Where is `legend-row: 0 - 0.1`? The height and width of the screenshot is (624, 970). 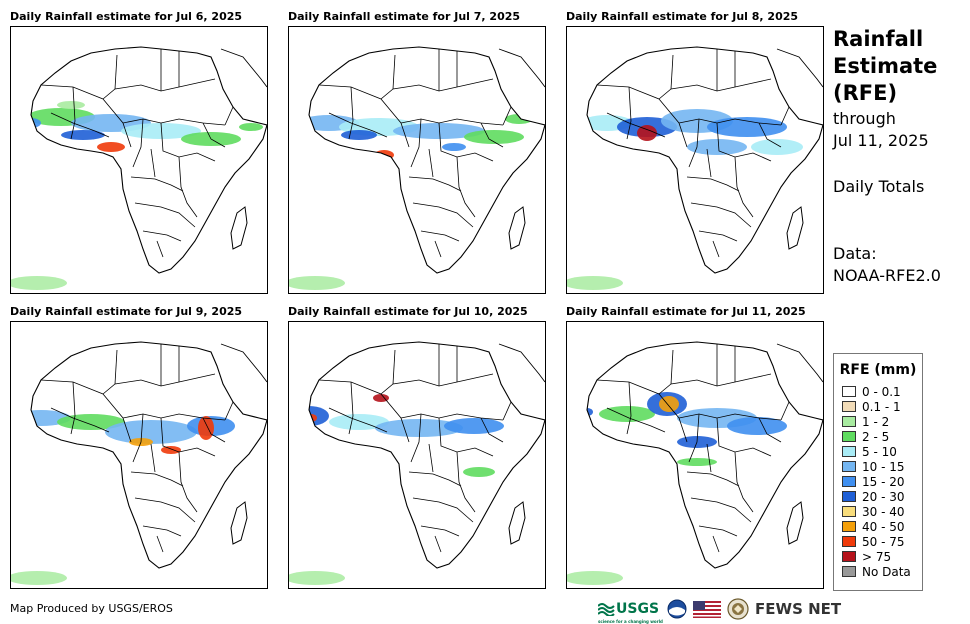
legend-row: 0 - 0.1 is located at coordinates (882, 391).